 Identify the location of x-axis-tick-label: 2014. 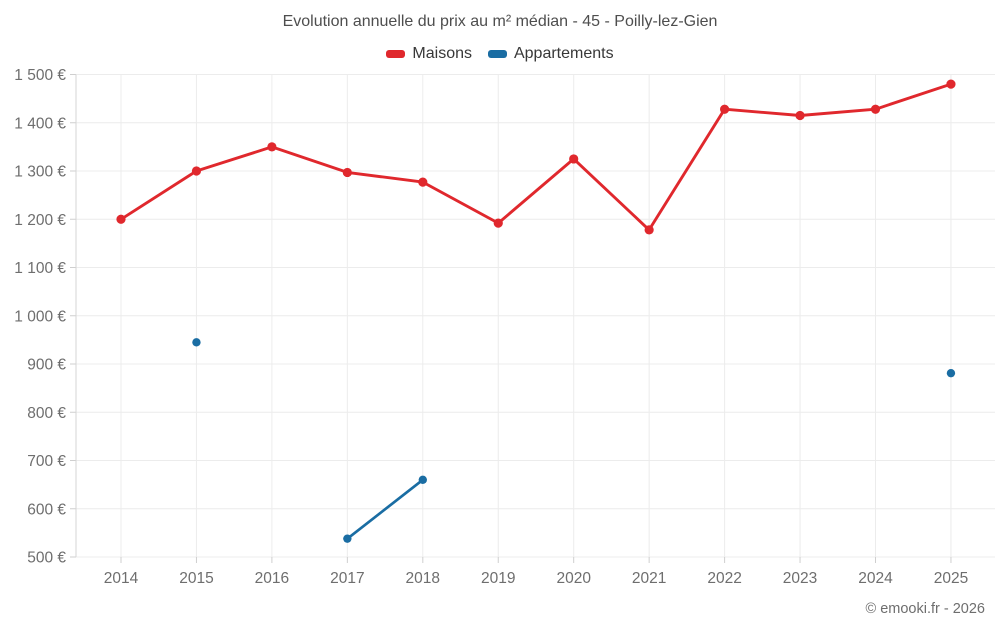
(121, 578).